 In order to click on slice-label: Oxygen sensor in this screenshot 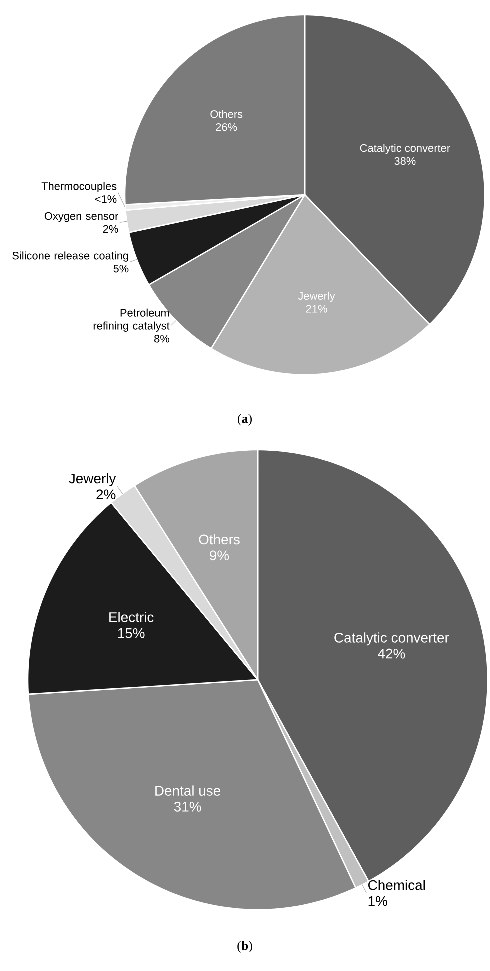, I will do `click(81, 217)`.